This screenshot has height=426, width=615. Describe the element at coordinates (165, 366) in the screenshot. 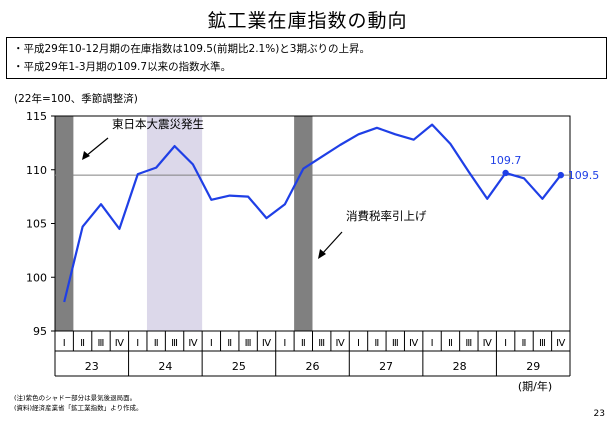

I see `year-label: 24` at that location.